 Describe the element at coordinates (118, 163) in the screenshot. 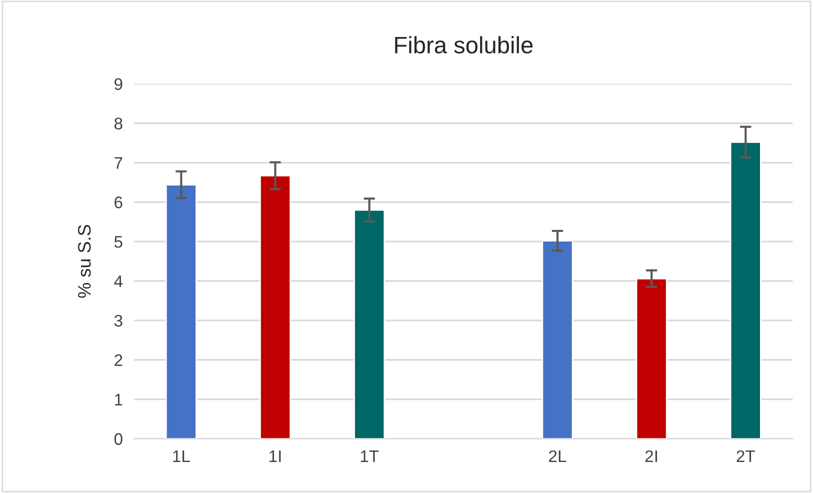

I see `y-tick-label: 7` at that location.